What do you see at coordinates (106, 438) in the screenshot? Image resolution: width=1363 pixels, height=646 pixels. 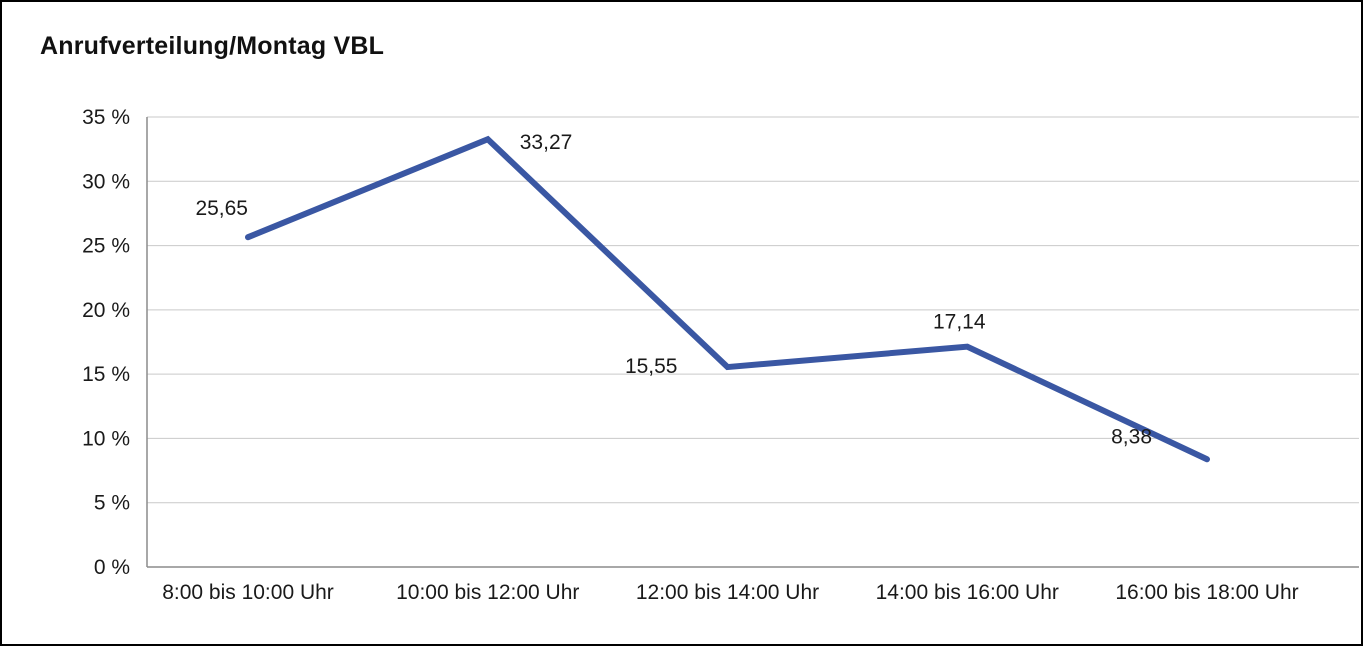 I see `y-tick-label: 10 %` at bounding box center [106, 438].